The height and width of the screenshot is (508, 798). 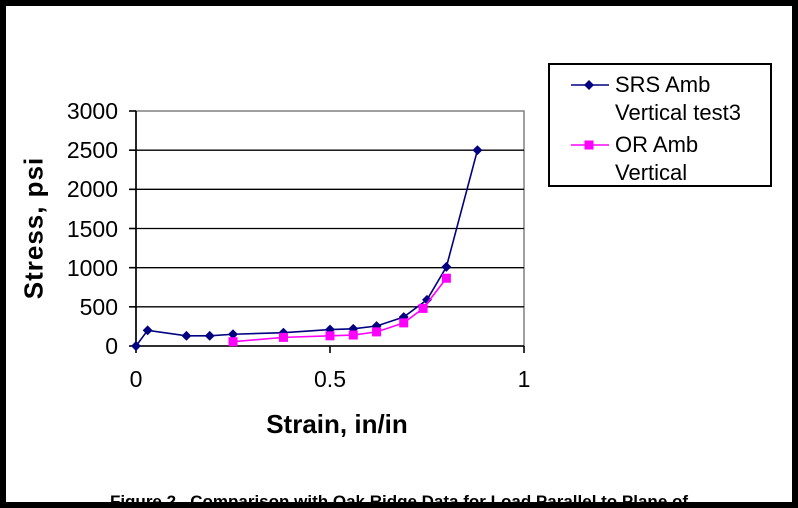 I want to click on legend-label-or: OR Amb Vertical, so click(x=656, y=159).